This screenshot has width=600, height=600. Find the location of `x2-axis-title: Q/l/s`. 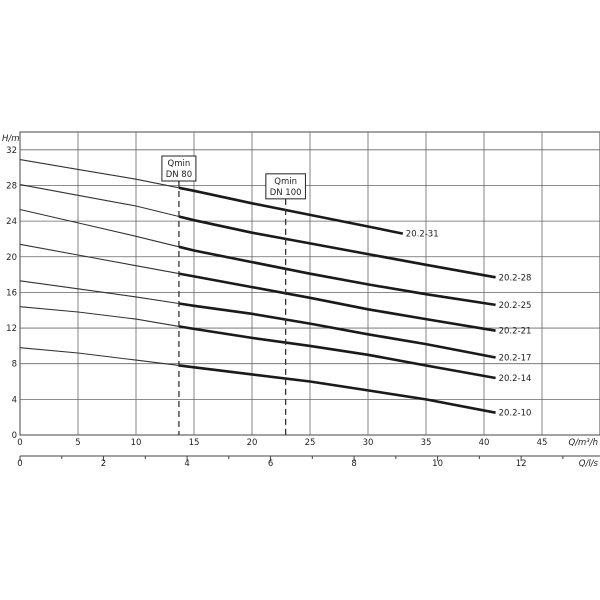

x2-axis-title: Q/l/s is located at coordinates (589, 464).